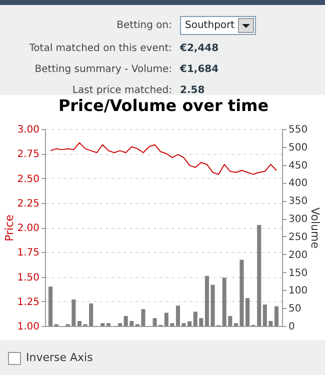 This screenshot has height=375, width=325. What do you see at coordinates (163, 105) in the screenshot?
I see `chart-title: Price/Volume over time` at bounding box center [163, 105].